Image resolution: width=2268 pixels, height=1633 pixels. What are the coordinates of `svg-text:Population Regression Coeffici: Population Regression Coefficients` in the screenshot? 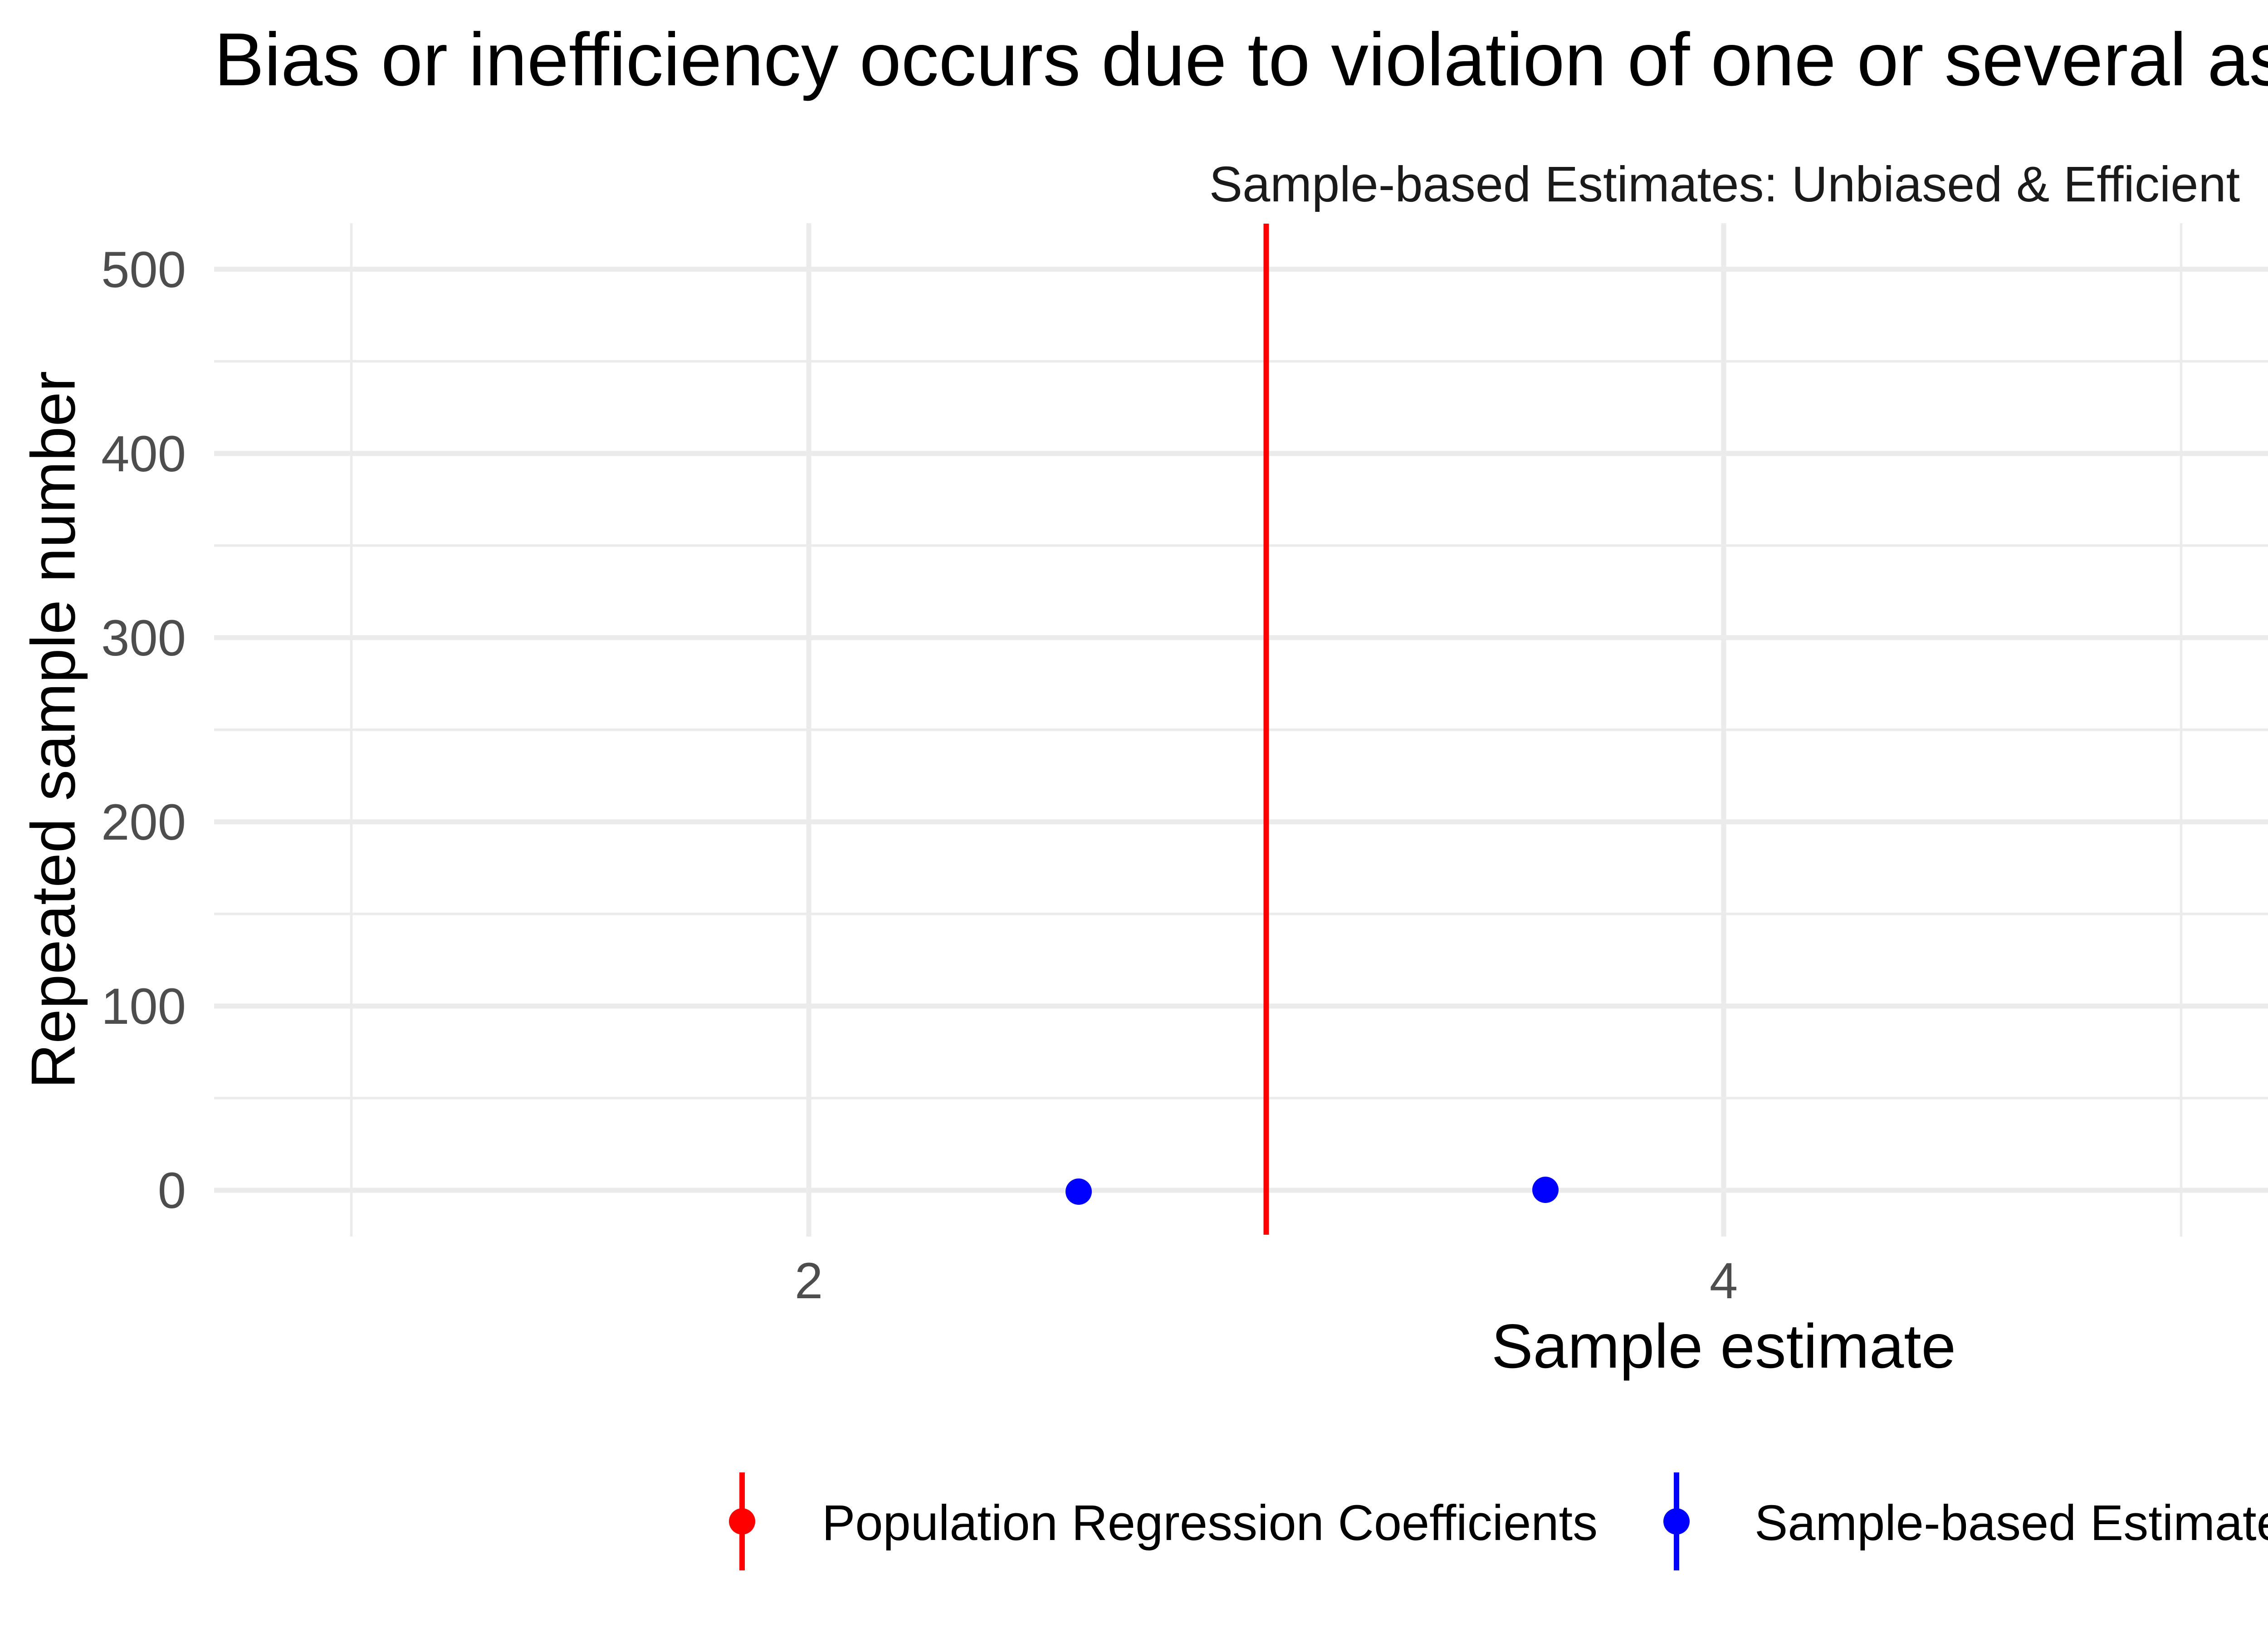 It's located at (1210, 1523).